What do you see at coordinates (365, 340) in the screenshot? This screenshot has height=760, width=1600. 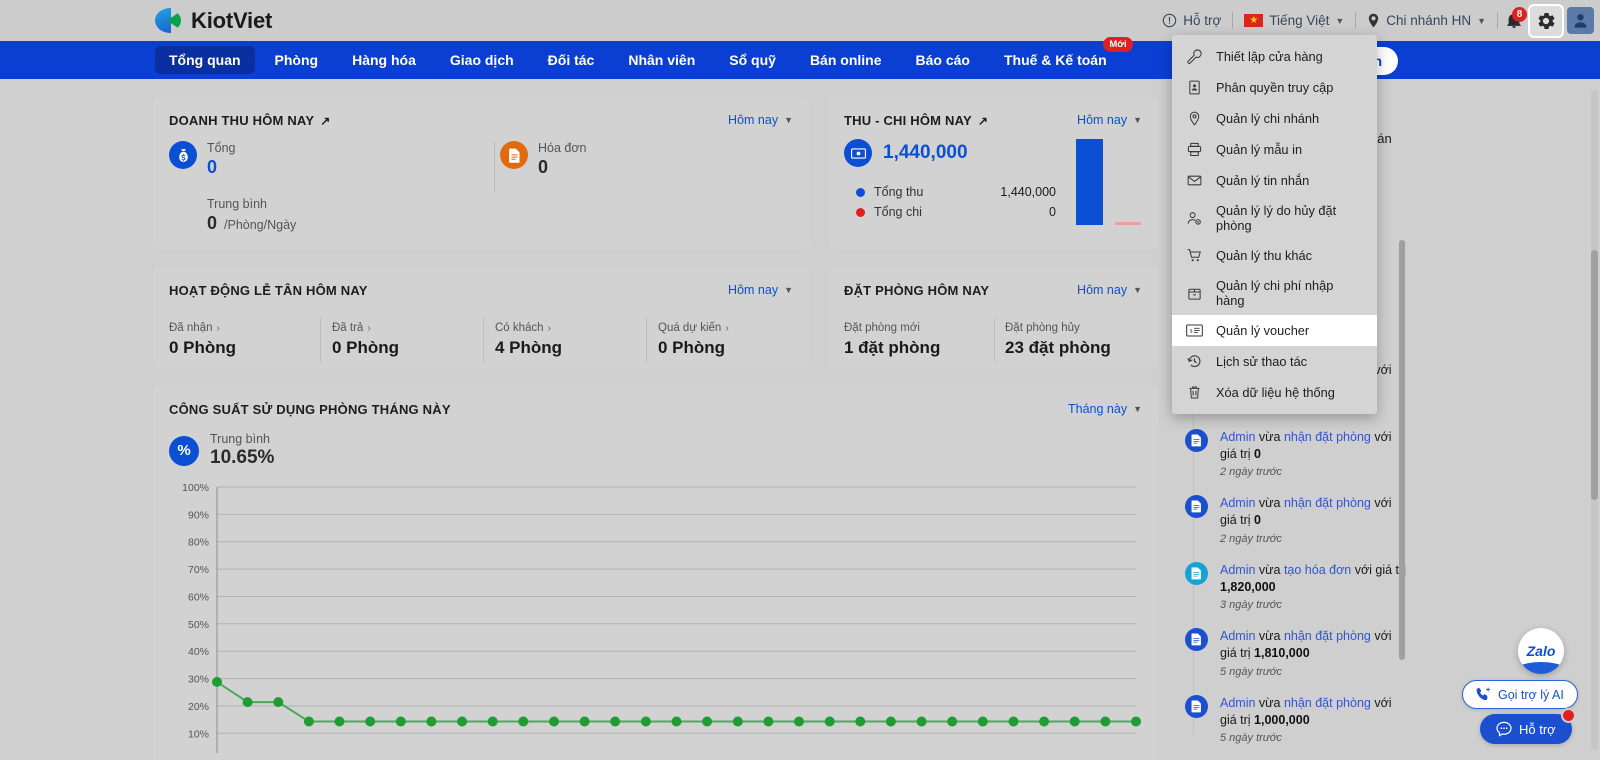 I see `reception-kpi-1: Đã trả › 0 Phòng` at bounding box center [365, 340].